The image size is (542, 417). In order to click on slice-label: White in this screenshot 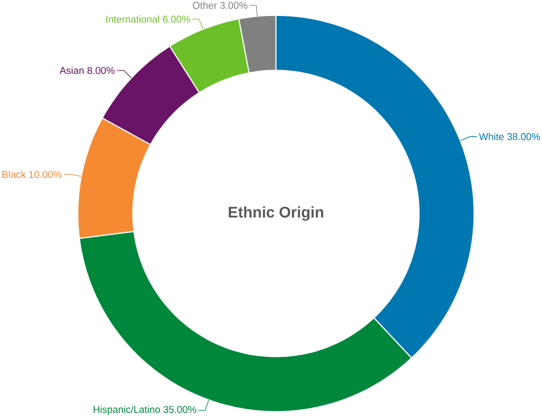, I will do `click(491, 136)`.